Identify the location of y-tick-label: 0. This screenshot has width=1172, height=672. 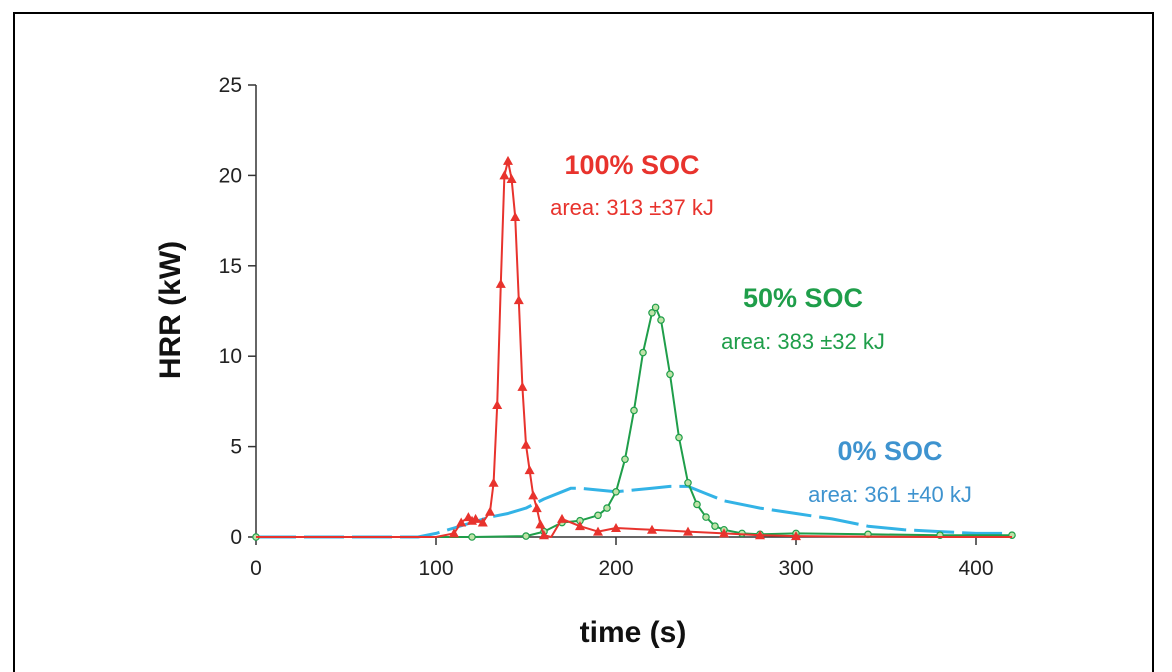
(236, 537).